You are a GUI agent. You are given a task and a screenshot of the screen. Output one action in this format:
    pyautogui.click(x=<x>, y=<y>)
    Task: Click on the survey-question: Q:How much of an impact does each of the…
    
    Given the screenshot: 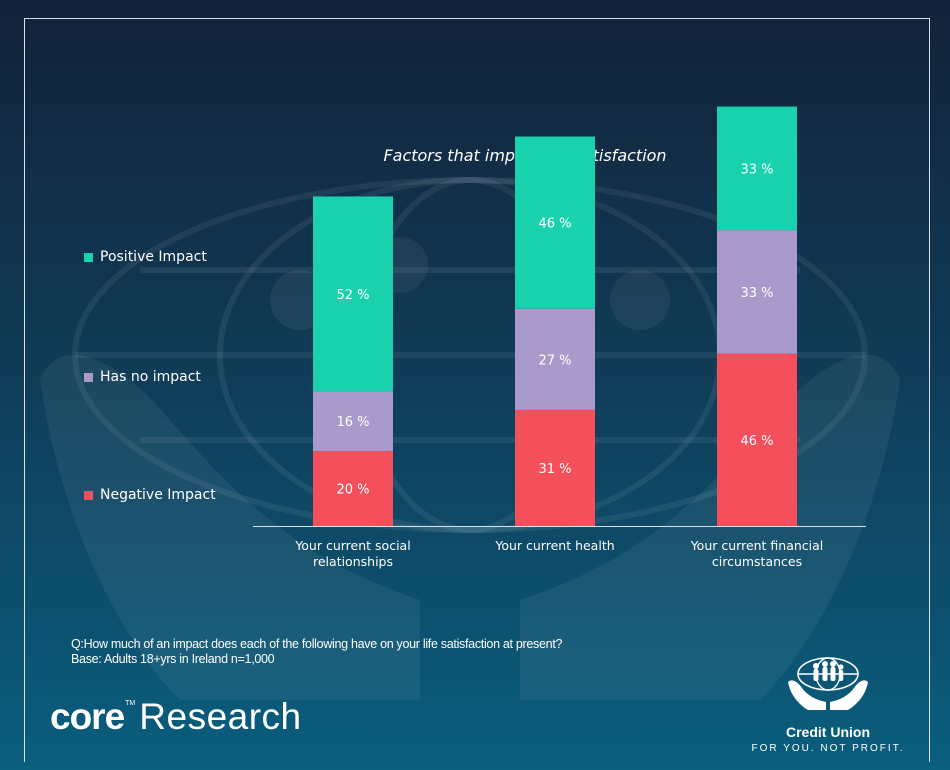 What is the action you would take?
    pyautogui.click(x=317, y=644)
    